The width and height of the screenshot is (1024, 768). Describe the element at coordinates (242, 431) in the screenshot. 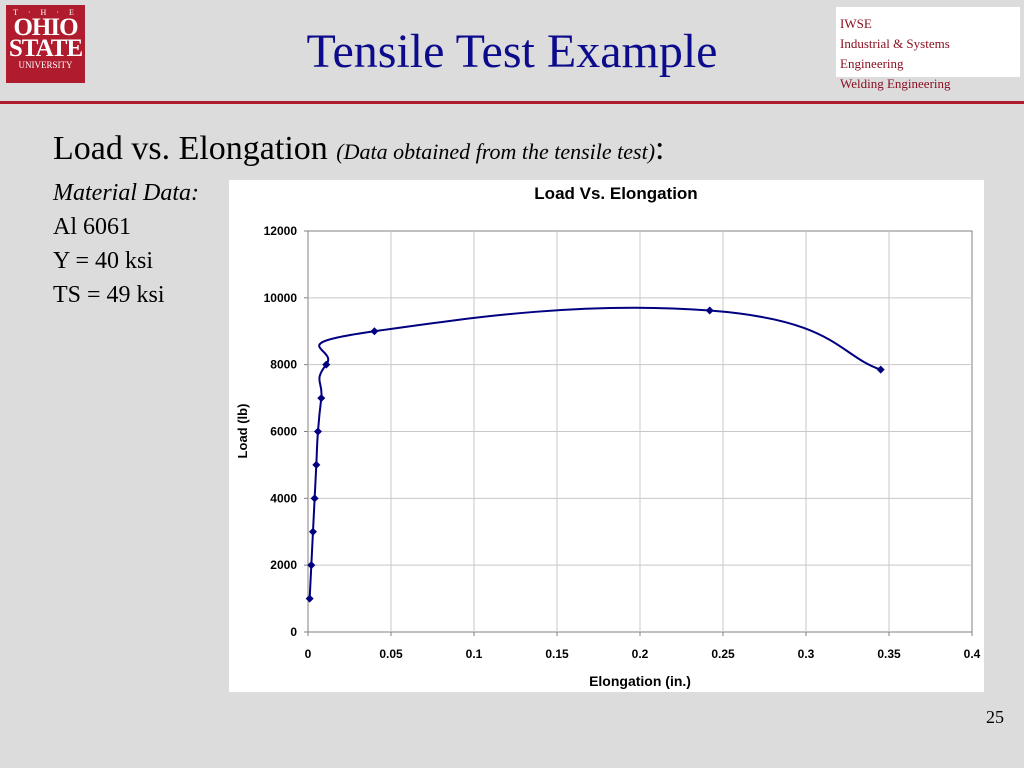

I see `y-axis-label: Load (lb)` at that location.